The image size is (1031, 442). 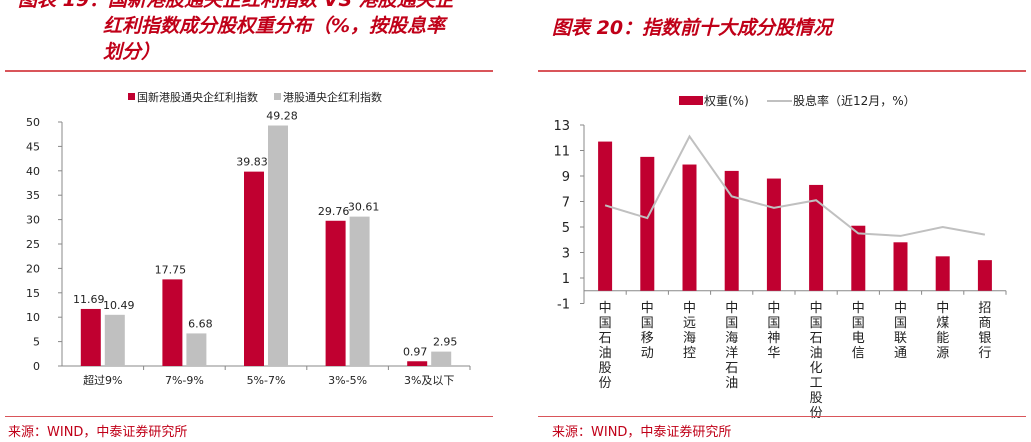 I want to click on right-x-tick-label-char: 能, so click(x=942, y=338).